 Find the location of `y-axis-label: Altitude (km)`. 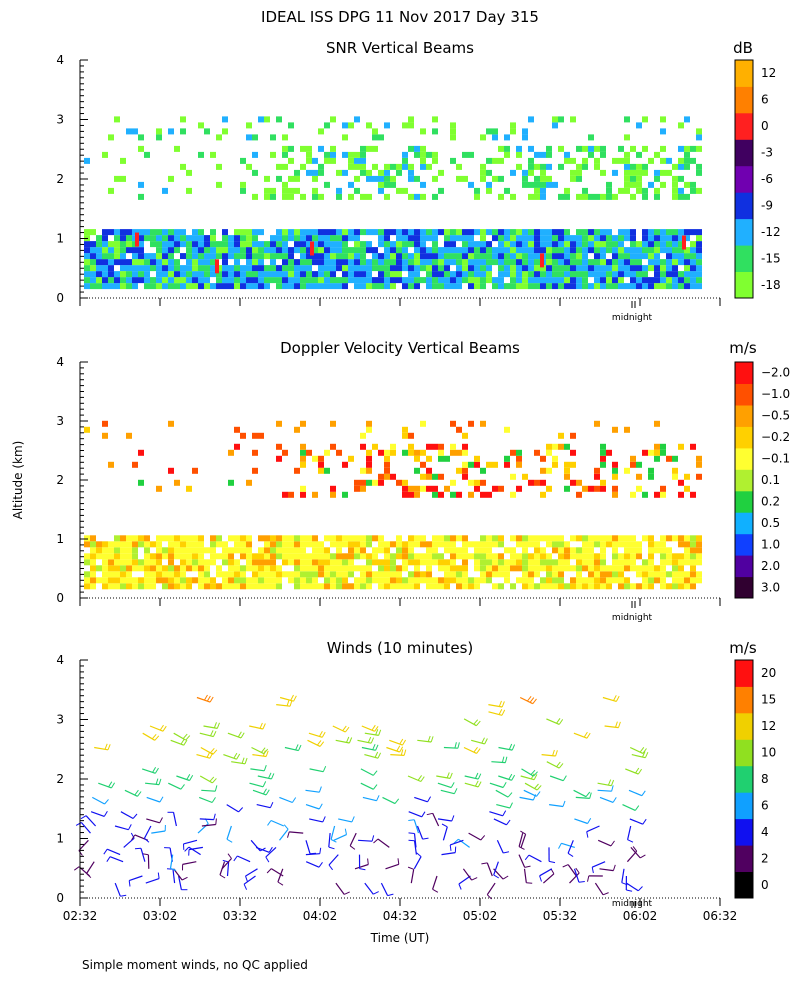

y-axis-label: Altitude (km) is located at coordinates (18, 480).